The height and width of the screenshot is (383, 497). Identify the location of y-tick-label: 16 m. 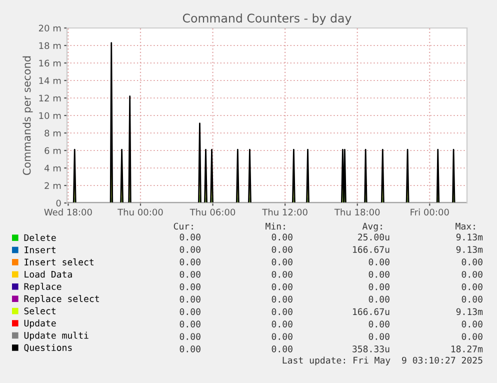
(50, 63).